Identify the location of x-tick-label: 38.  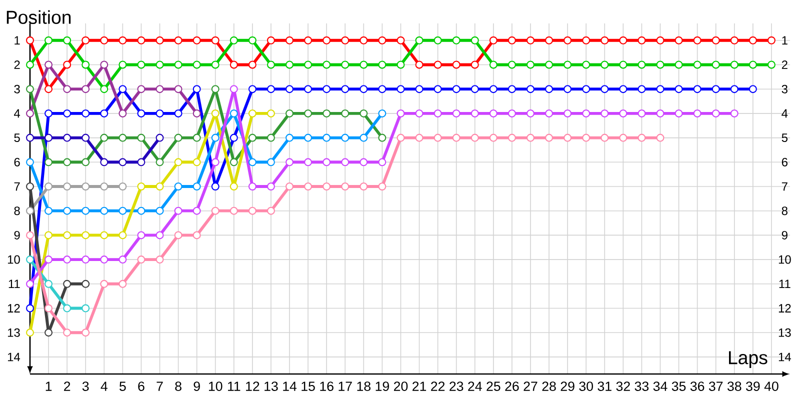
(734, 386).